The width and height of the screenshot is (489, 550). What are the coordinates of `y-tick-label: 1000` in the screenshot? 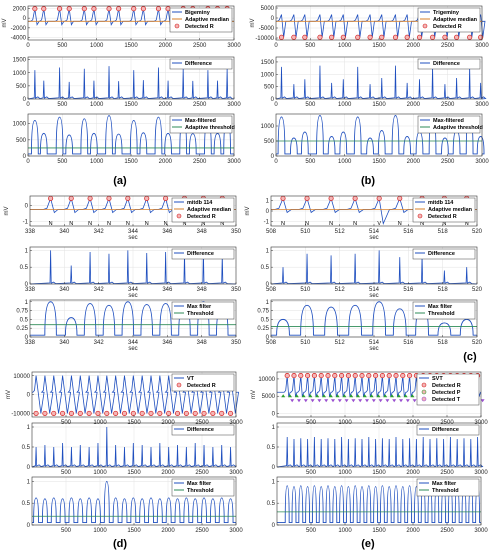 It's located at (268, 127).